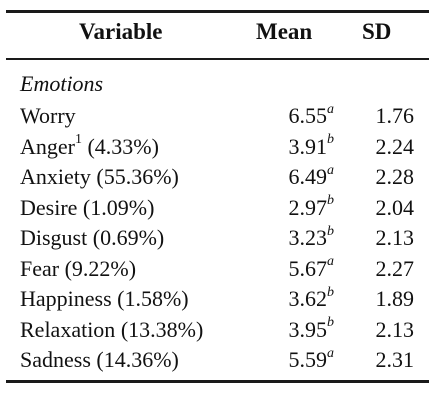 This screenshot has width=441, height=403. I want to click on cell-mean: 5.67a, so click(312, 269).